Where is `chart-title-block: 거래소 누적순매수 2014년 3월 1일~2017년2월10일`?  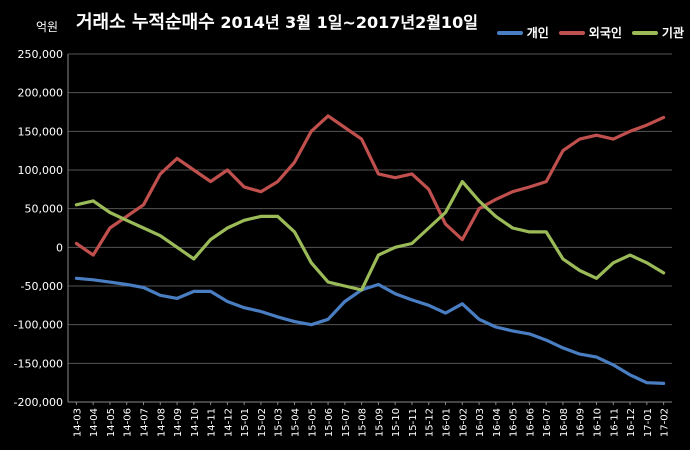
chart-title-block: 거래소 누적순매수 2014년 3월 1일~2017년2월10일 is located at coordinates (277, 21).